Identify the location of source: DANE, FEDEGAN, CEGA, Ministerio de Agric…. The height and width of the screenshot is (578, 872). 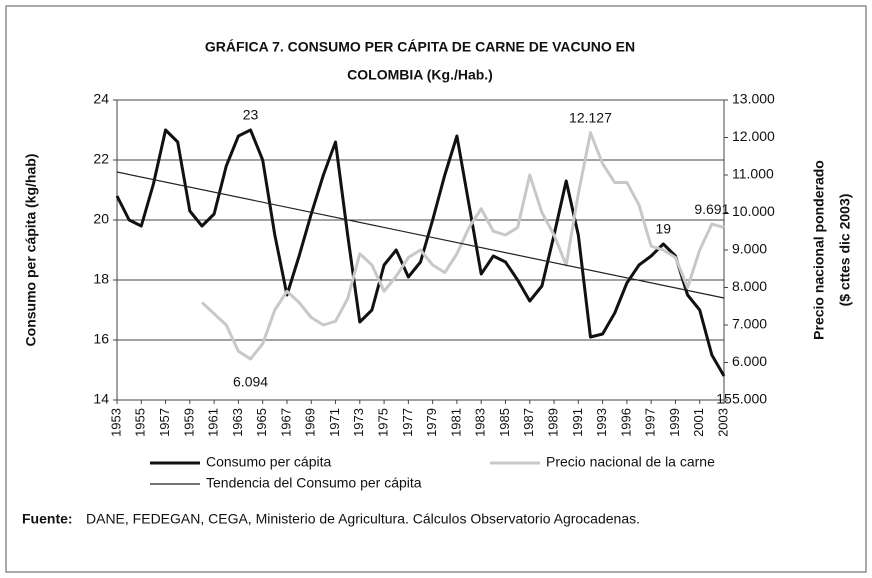
(363, 519).